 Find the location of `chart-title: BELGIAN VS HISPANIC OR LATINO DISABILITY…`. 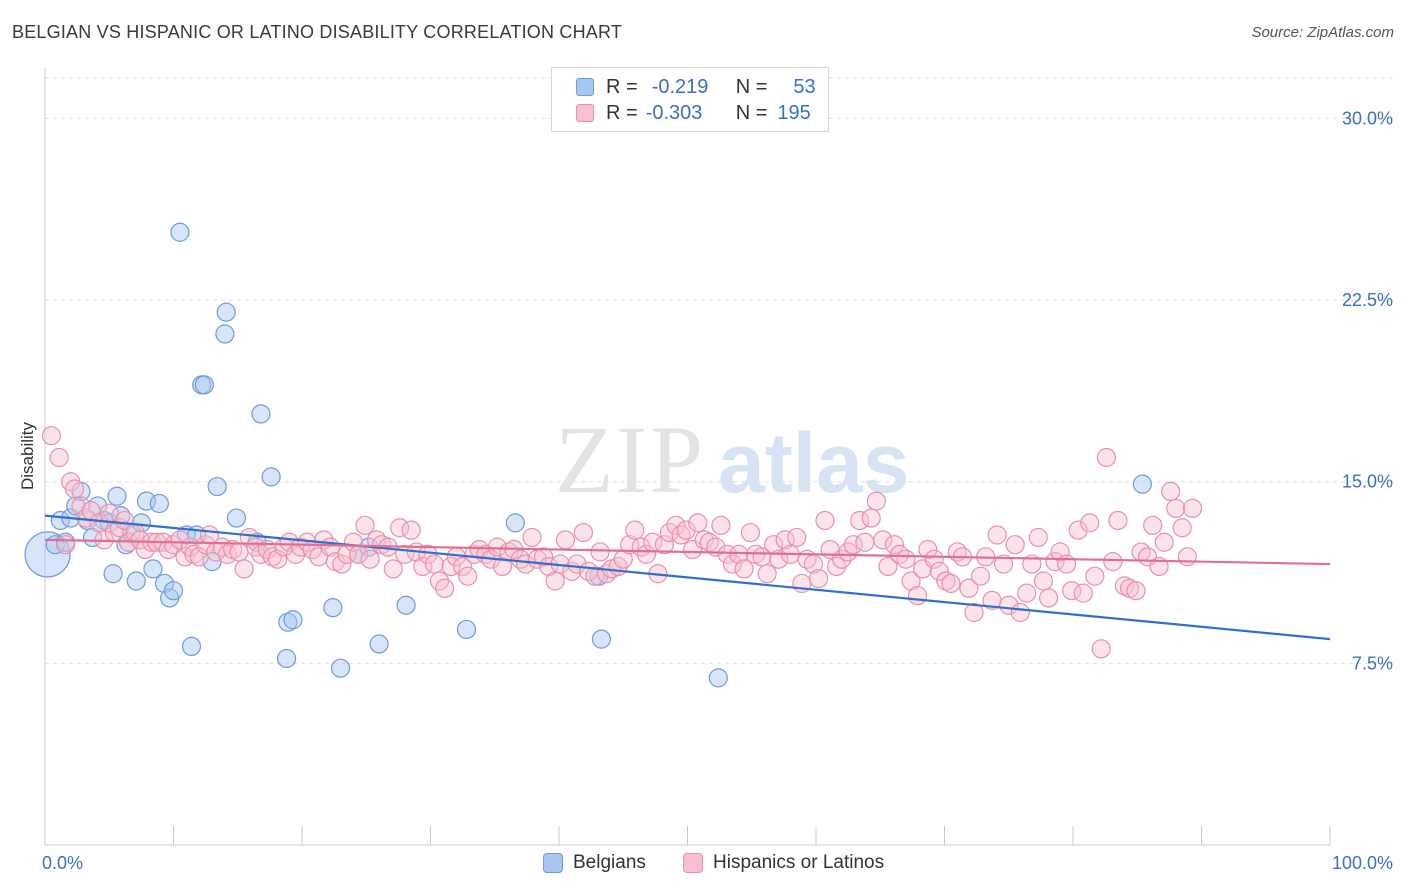

chart-title: BELGIAN VS HISPANIC OR LATINO DISABILITY… is located at coordinates (317, 32).